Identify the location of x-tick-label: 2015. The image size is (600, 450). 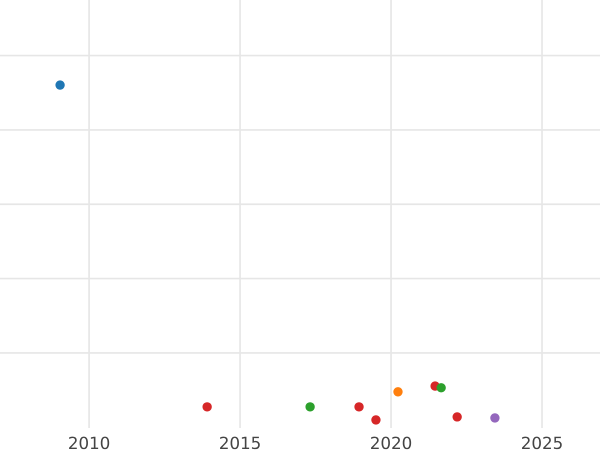
(240, 443).